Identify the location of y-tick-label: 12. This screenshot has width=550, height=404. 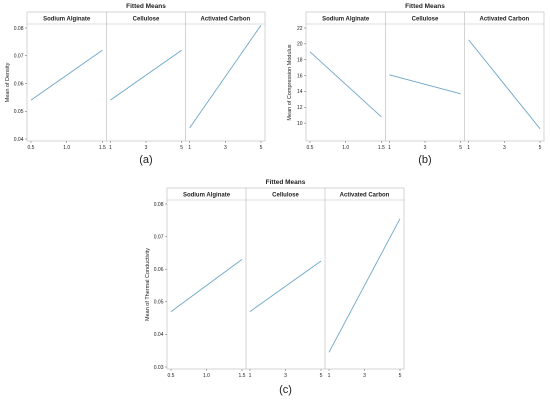
(300, 108).